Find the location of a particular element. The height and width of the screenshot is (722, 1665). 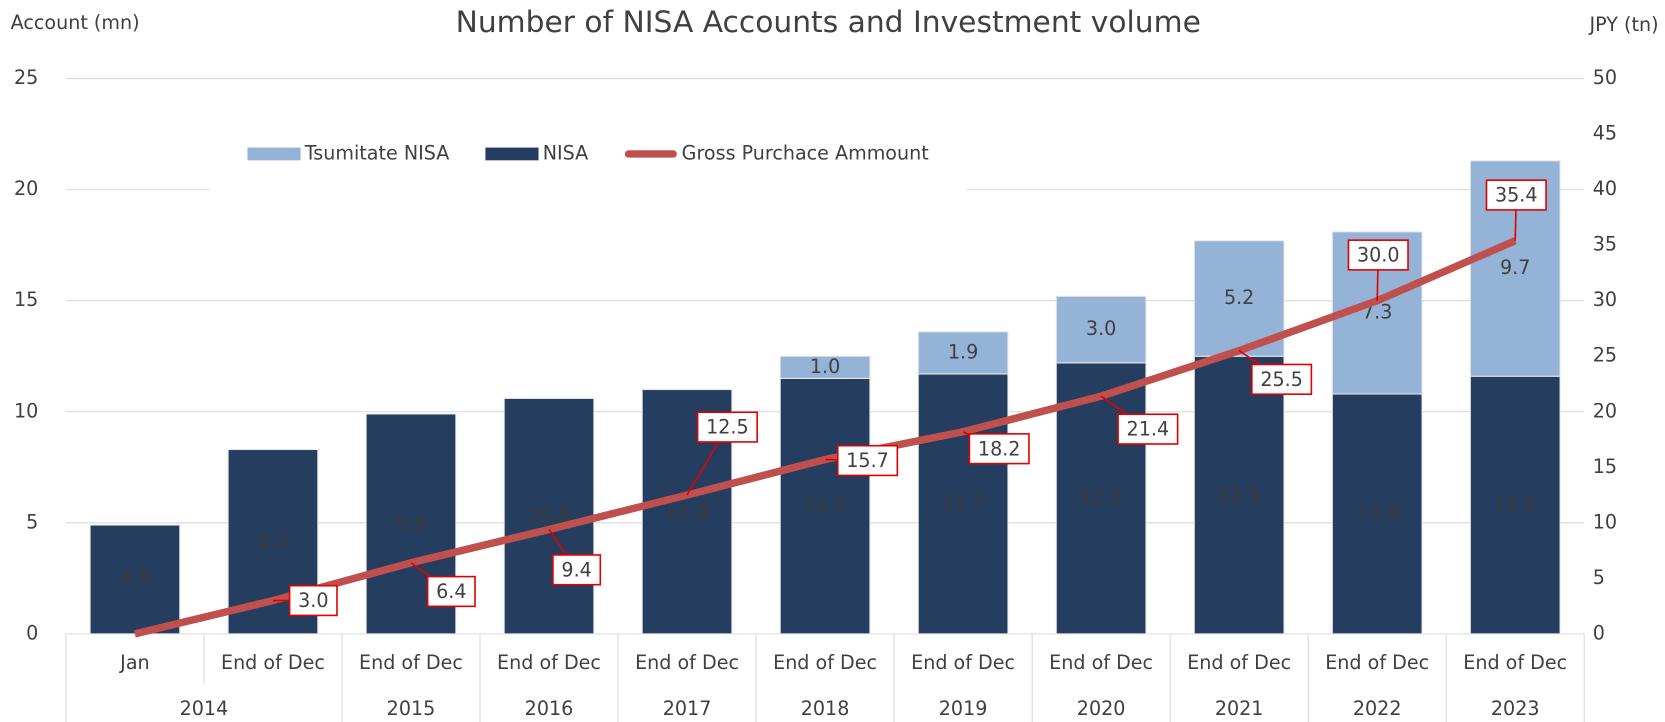

y2-tick-label: 15 is located at coordinates (1605, 466).